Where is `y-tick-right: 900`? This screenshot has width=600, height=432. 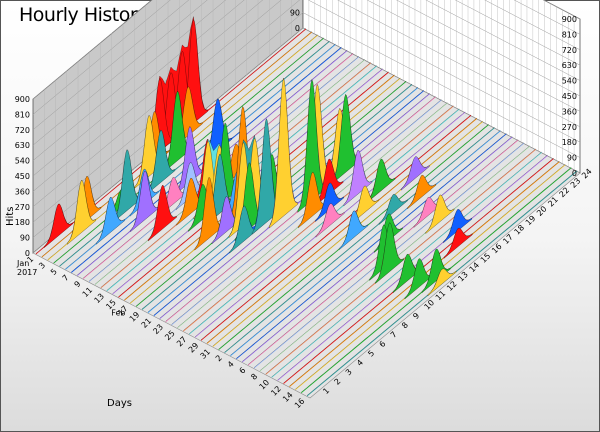 y-tick-right: 900 is located at coordinates (569, 19).